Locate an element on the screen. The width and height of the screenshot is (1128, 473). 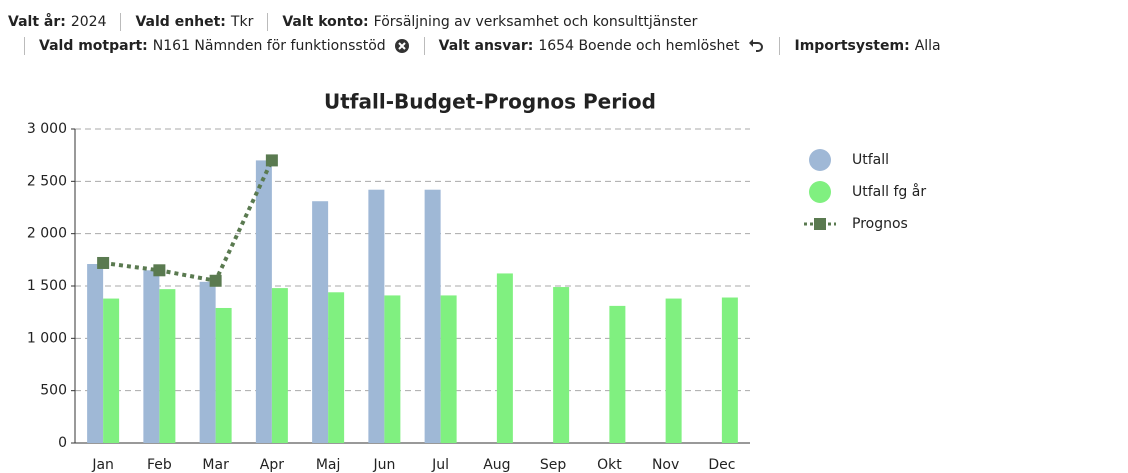
filter-value: Alla is located at coordinates (927, 46).